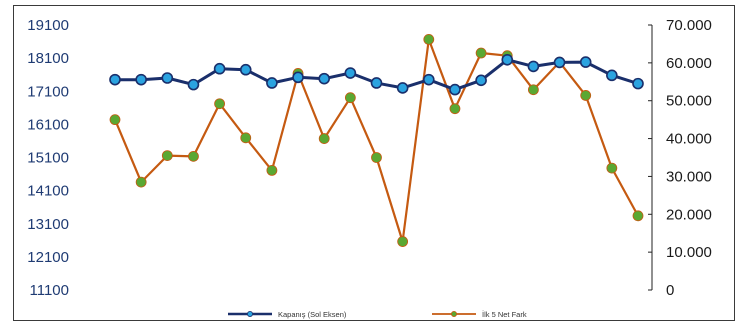 This screenshot has width=741, height=328. I want to click on left-tick-label: 14100, so click(48, 191).